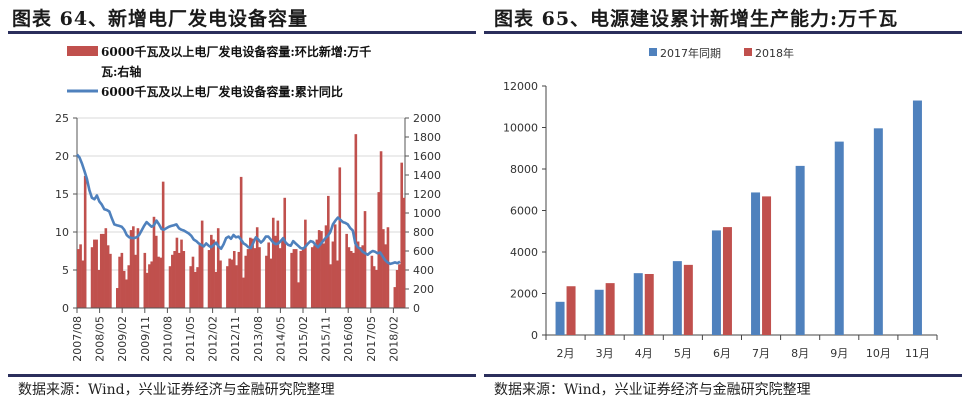  Describe the element at coordinates (524, 211) in the screenshot. I see `y-axis-label: 6000` at that location.